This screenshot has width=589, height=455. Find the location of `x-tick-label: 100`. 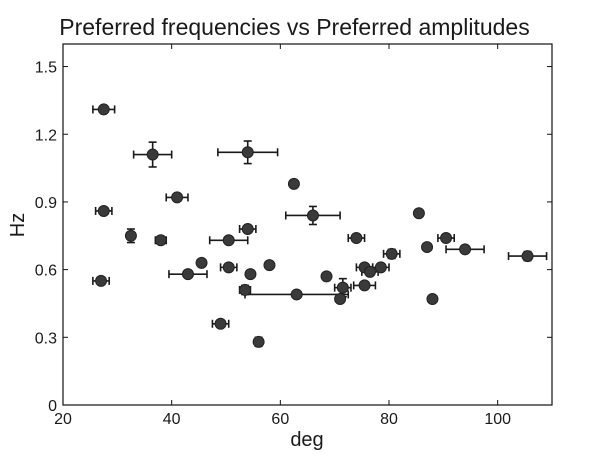

x-tick-label: 100 is located at coordinates (497, 419).